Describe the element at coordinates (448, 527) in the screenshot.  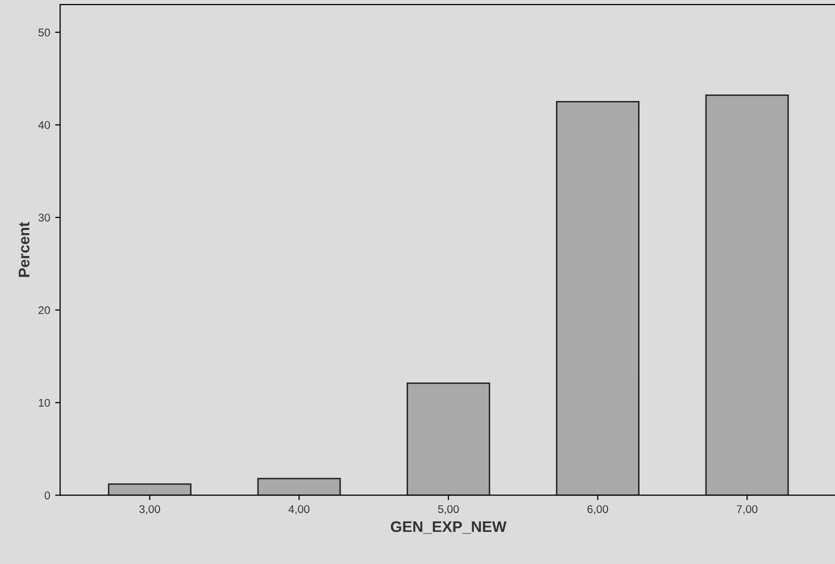
I see `x-axis-title: GEN_EXP_NEW` at that location.